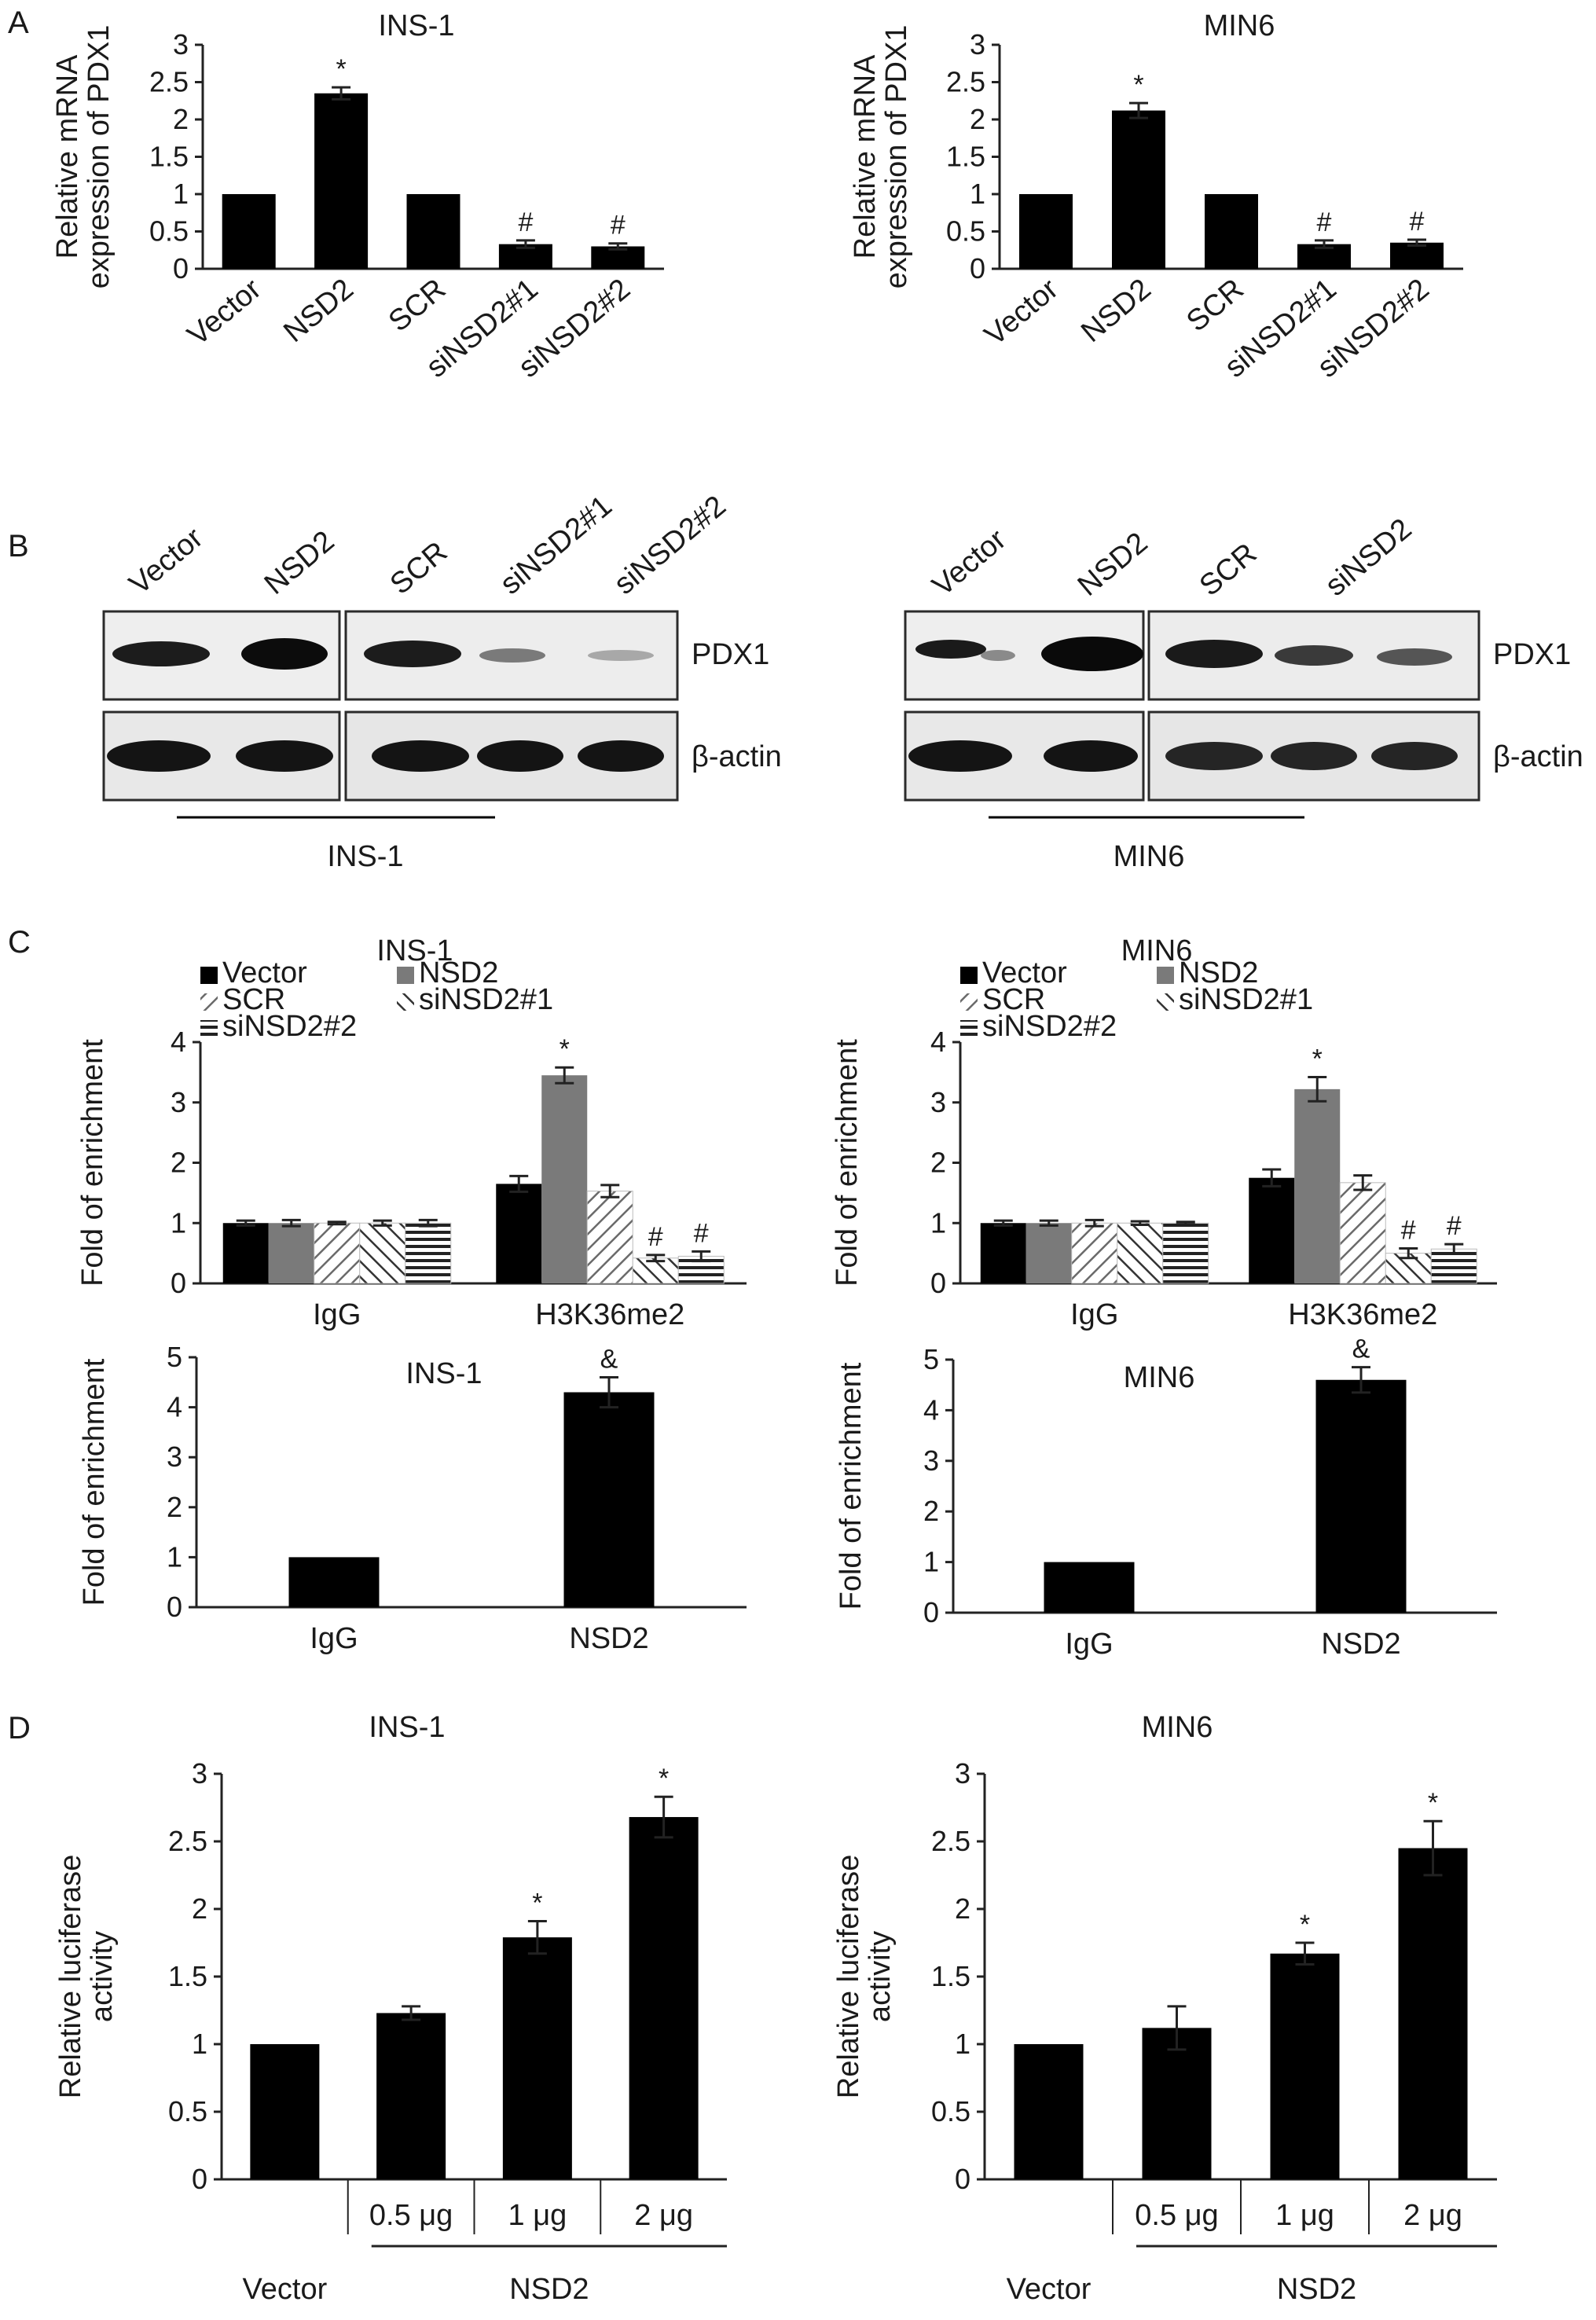  I want to click on x-tick-label: 2 μg, so click(663, 2215).